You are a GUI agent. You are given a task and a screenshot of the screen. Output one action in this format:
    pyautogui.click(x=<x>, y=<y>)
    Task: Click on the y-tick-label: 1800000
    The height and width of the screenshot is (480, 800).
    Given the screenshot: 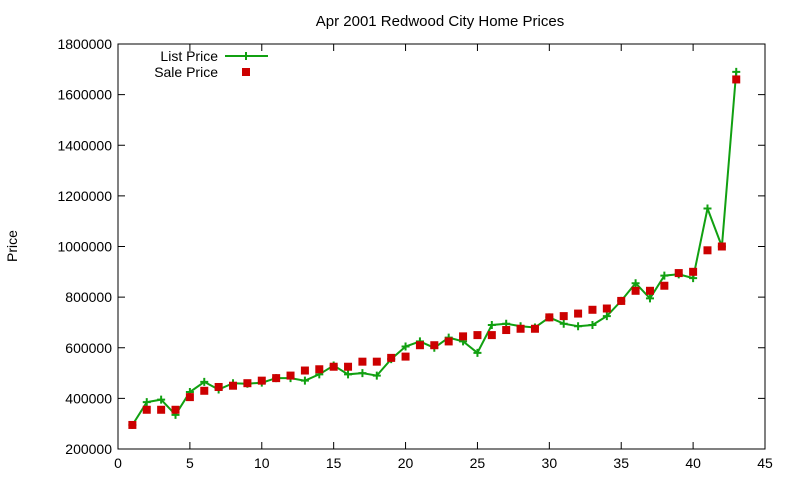 What is the action you would take?
    pyautogui.click(x=84, y=44)
    